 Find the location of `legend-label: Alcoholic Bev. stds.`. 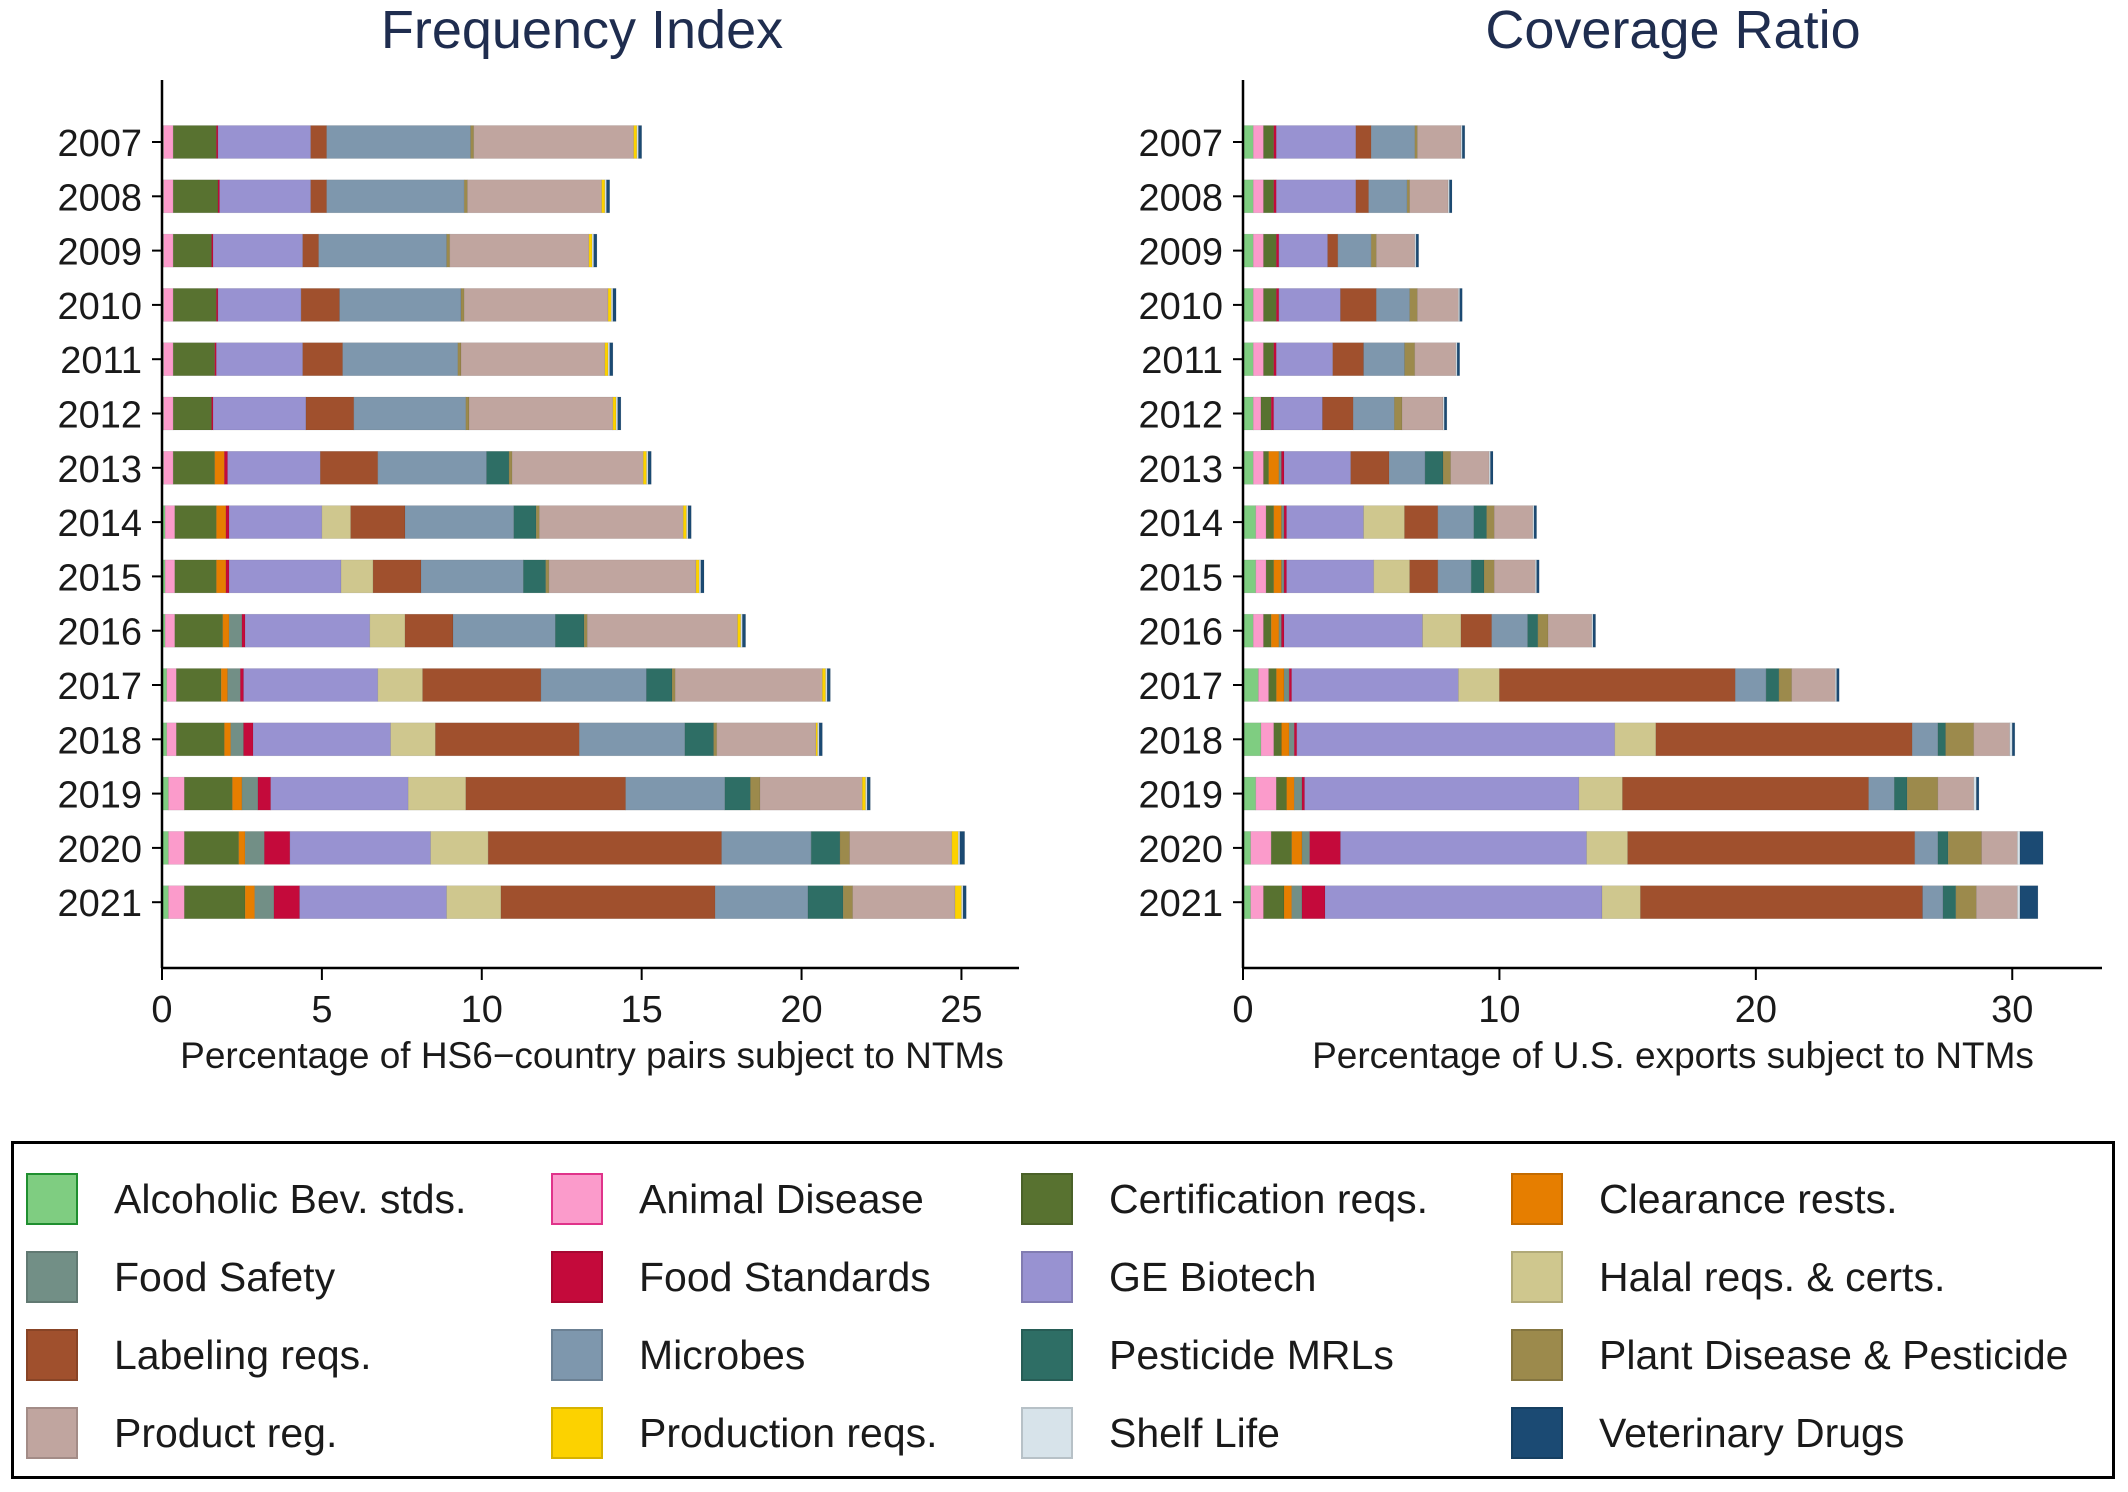

legend-label: Alcoholic Bev. stds. is located at coordinates (290, 1198).